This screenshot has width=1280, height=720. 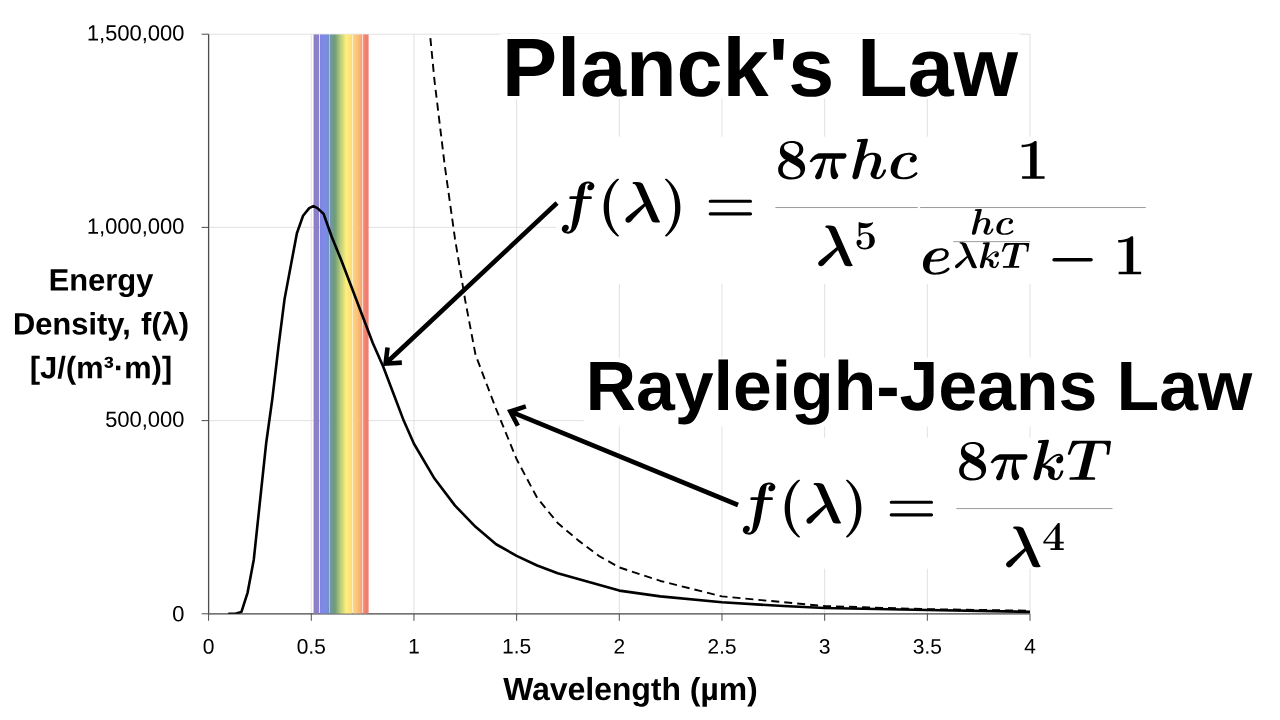 What do you see at coordinates (1030, 646) in the screenshot?
I see `x-tick-label: 4` at bounding box center [1030, 646].